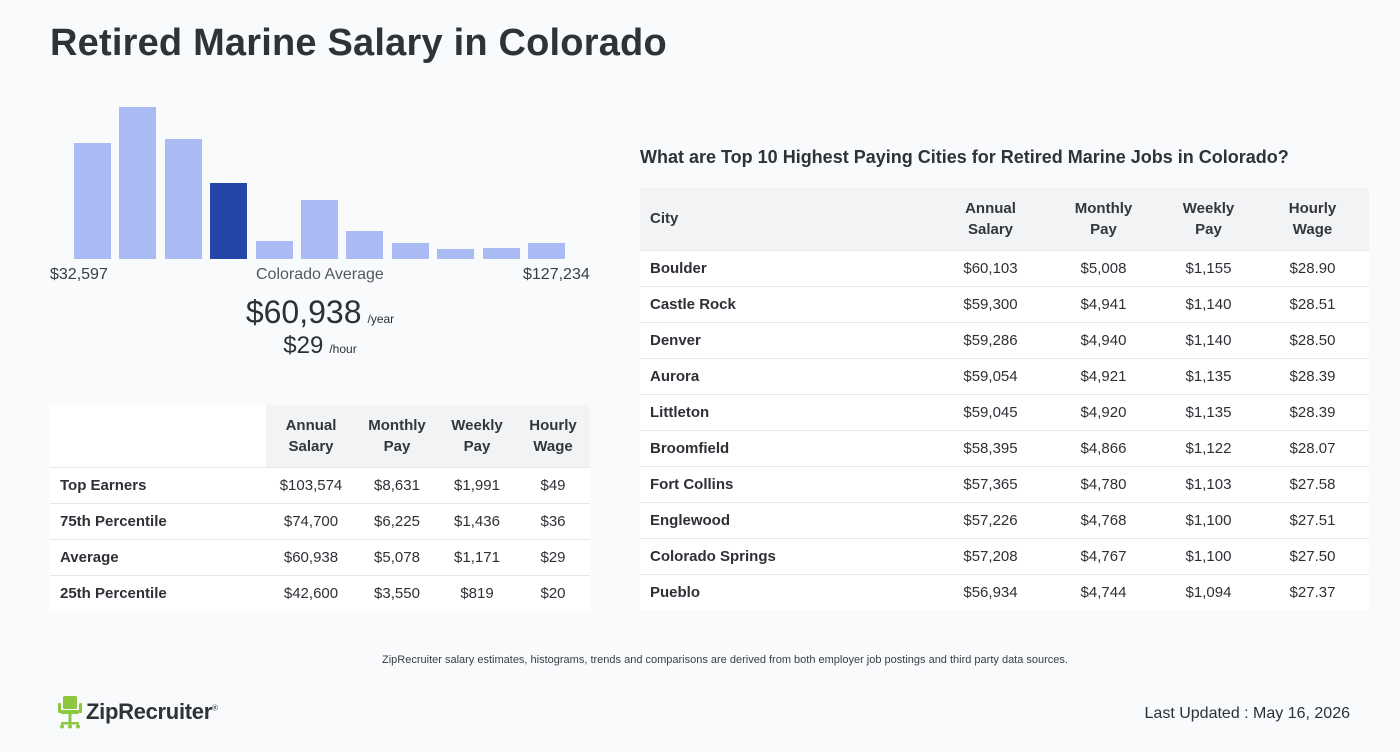 The height and width of the screenshot is (752, 1400). Describe the element at coordinates (990, 219) in the screenshot. I see `cities-header-annual: Annual Salary` at that location.